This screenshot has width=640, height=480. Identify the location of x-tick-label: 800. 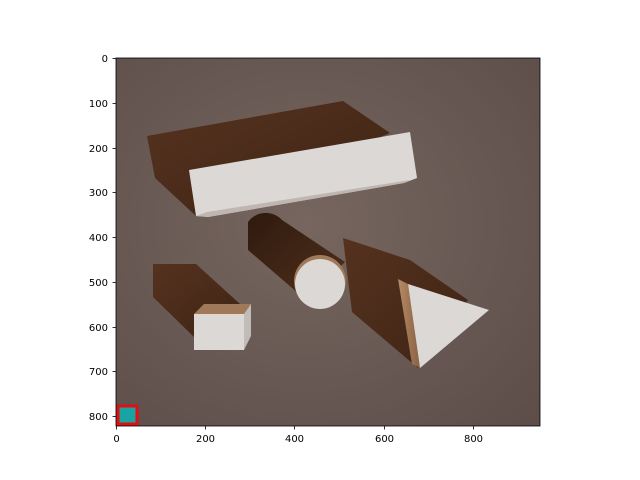
(473, 439).